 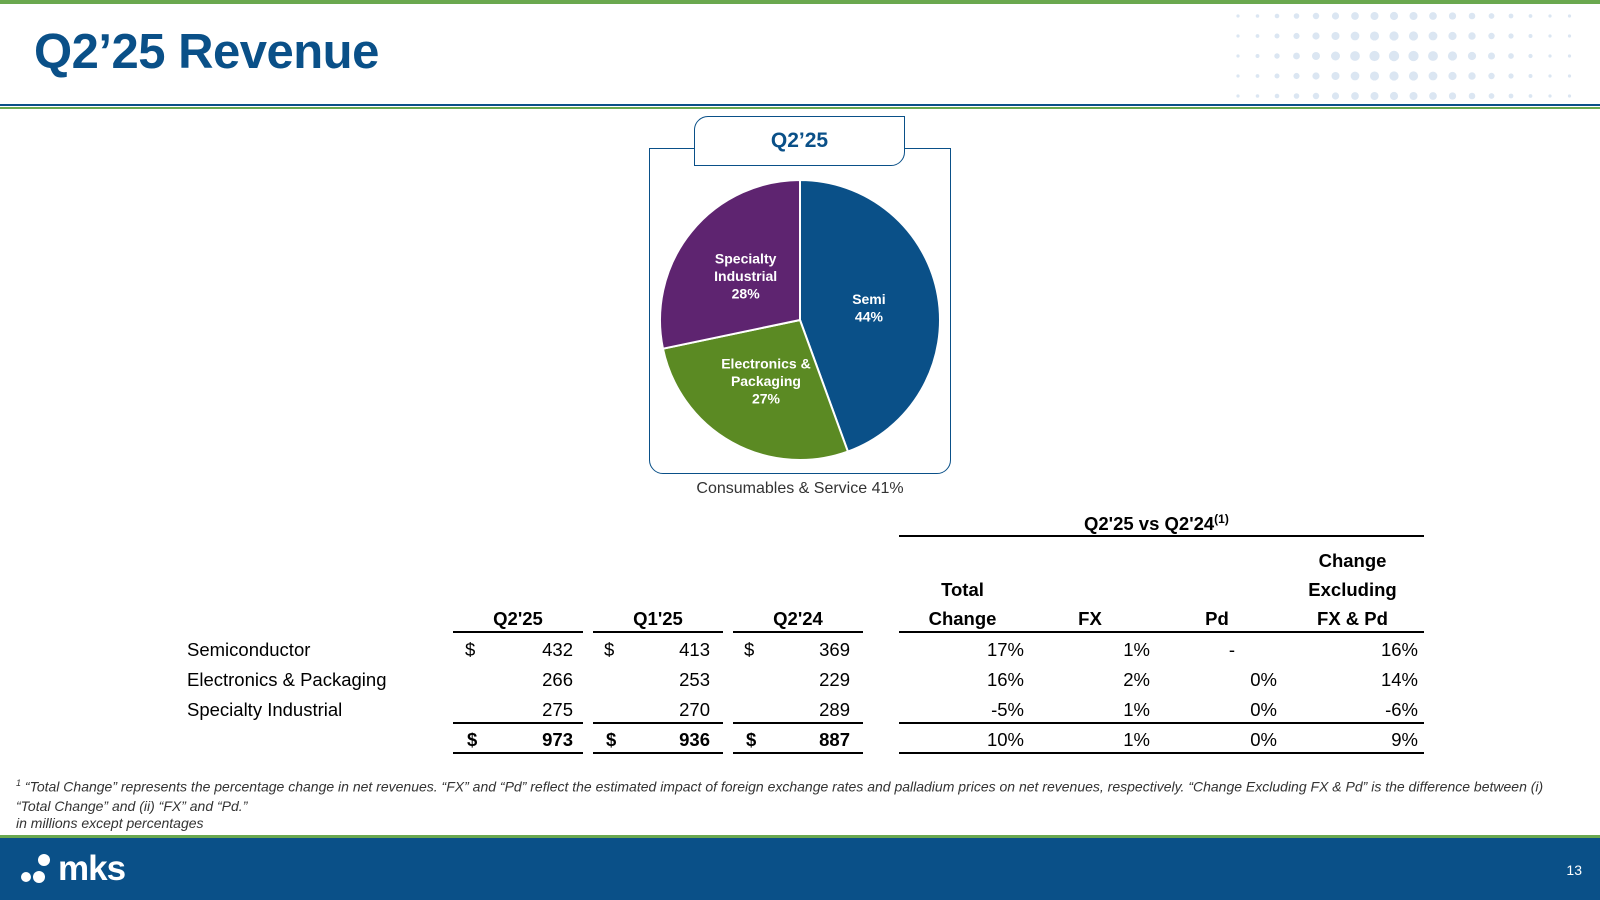 What do you see at coordinates (694, 679) in the screenshot?
I see `cell-elec-q125: 253` at bounding box center [694, 679].